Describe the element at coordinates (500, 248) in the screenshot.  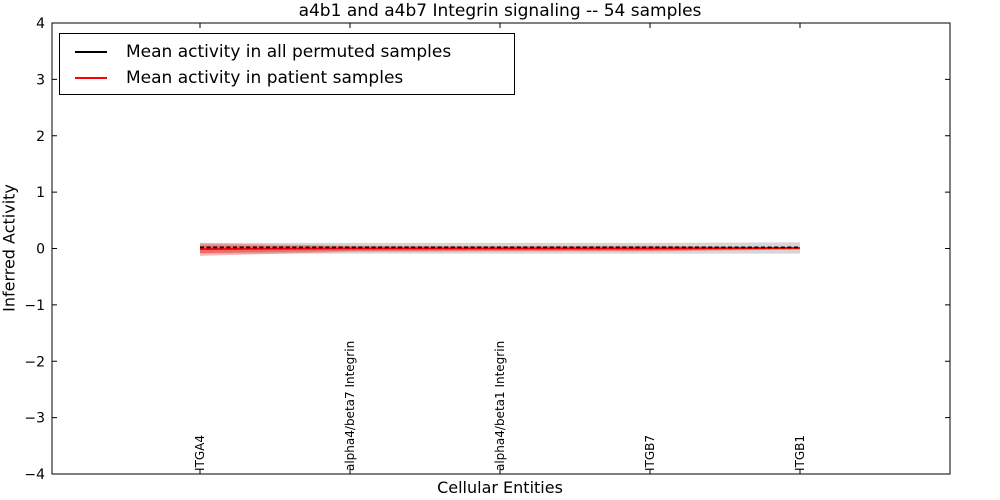
I see `series-line` at that location.